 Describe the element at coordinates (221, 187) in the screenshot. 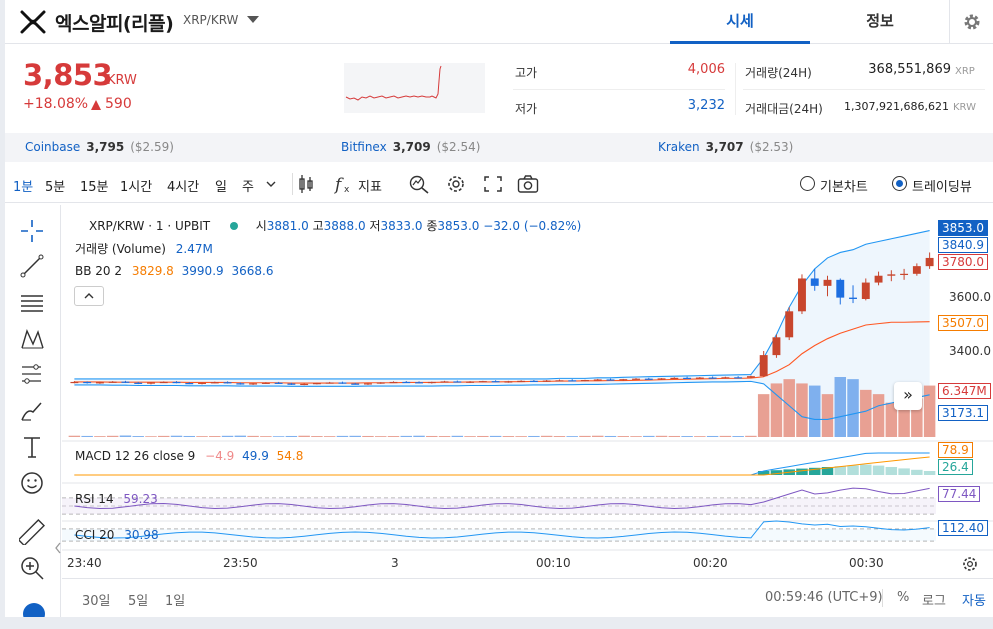

I see `timeframe-day: 일` at that location.